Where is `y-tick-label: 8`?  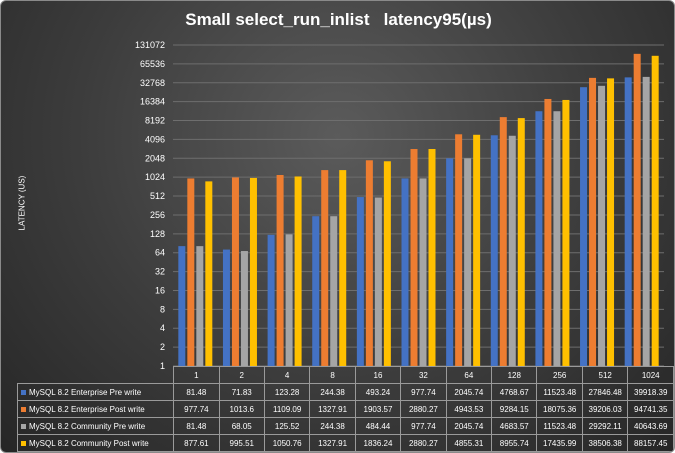
y-tick-label: 8 is located at coordinates (162, 309).